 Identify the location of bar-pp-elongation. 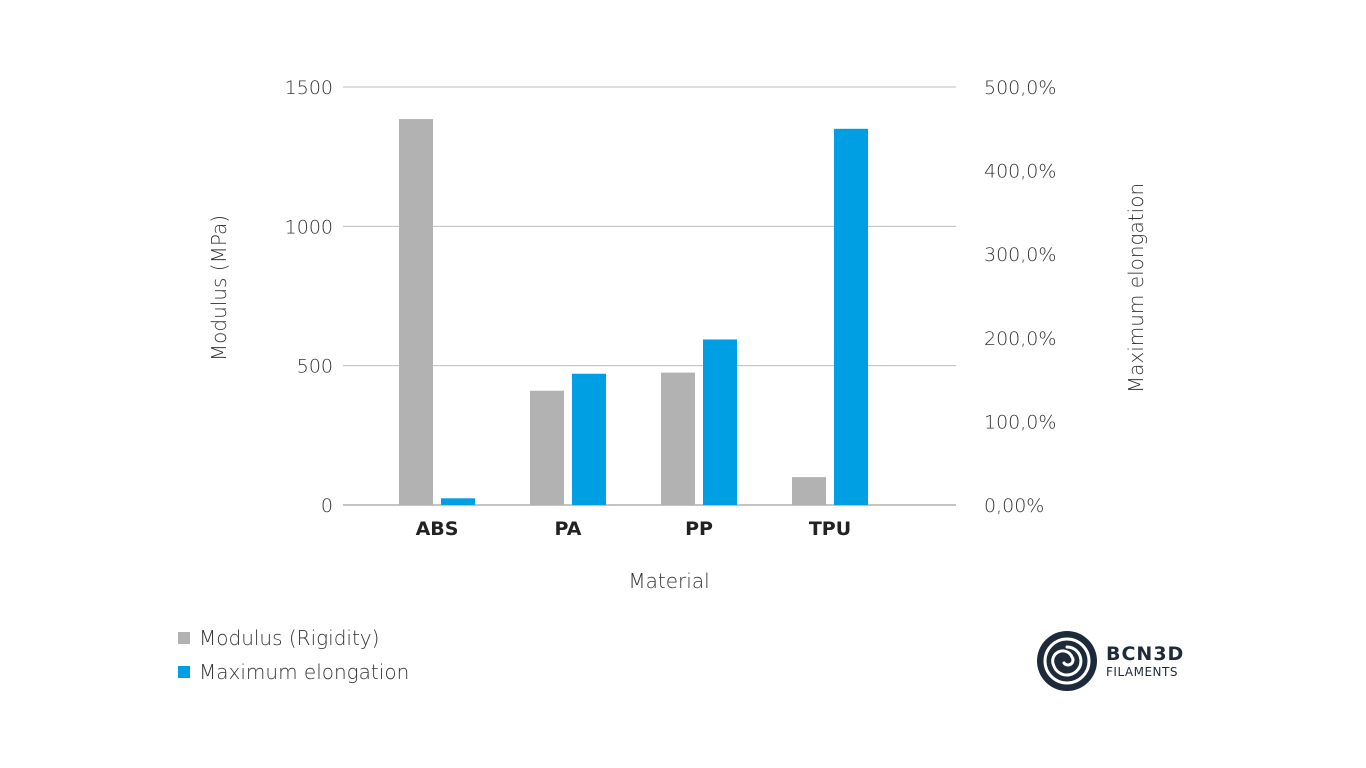
(720, 422).